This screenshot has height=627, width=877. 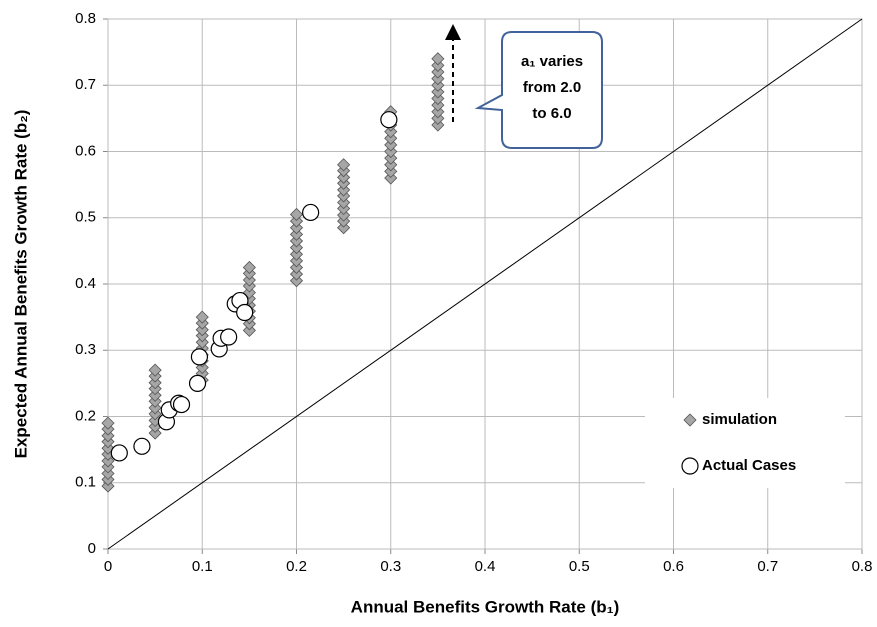 What do you see at coordinates (862, 566) in the screenshot?
I see `x-tick-label: 0.8` at bounding box center [862, 566].